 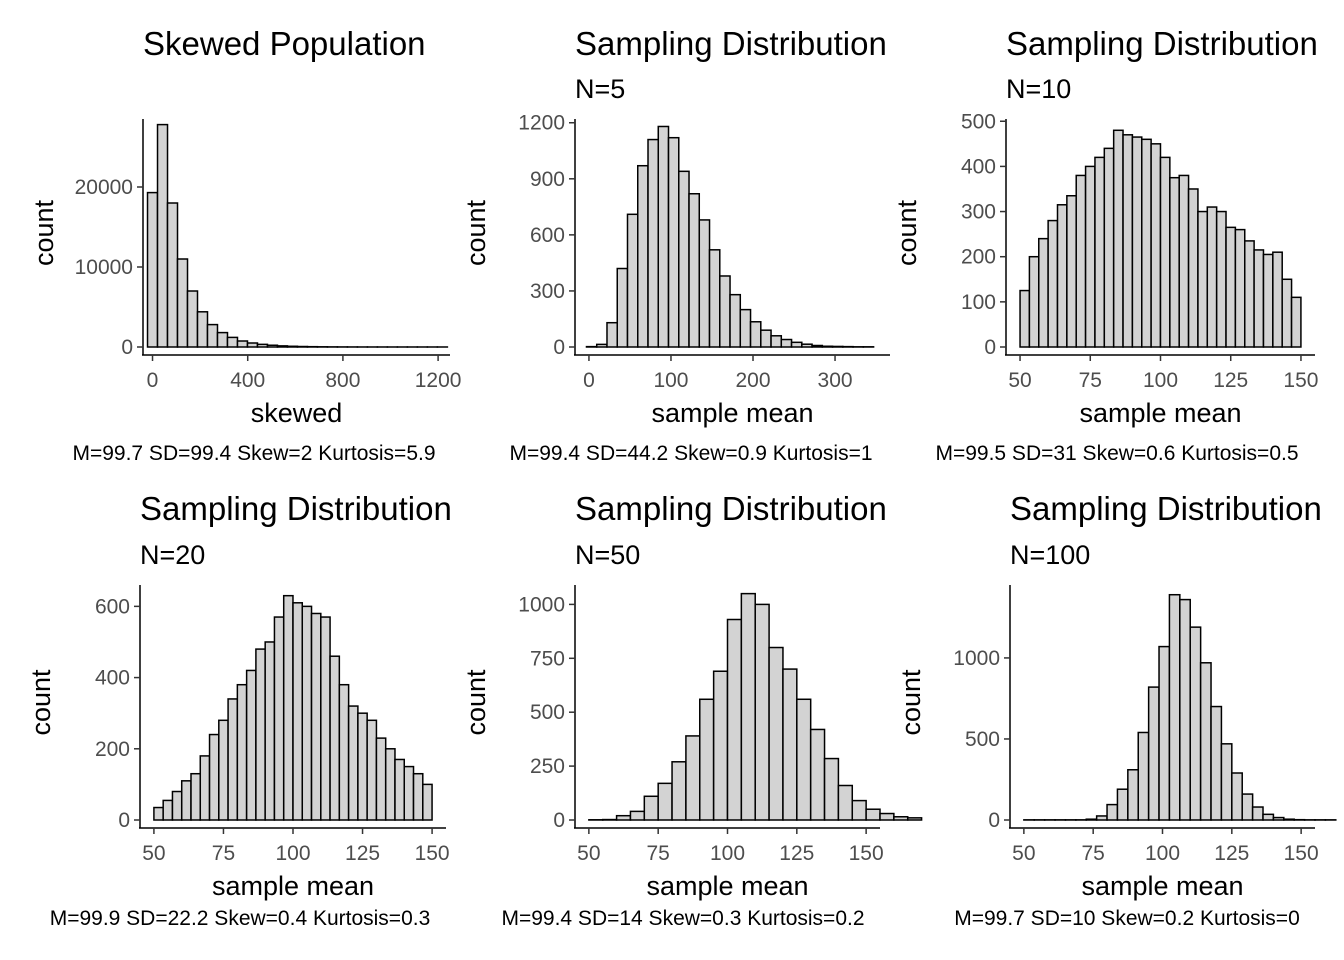 What do you see at coordinates (1127, 918) in the screenshot?
I see `panel-caption: M=99.7 SD=10 Skew=0.2 Kurtosis=0` at bounding box center [1127, 918].